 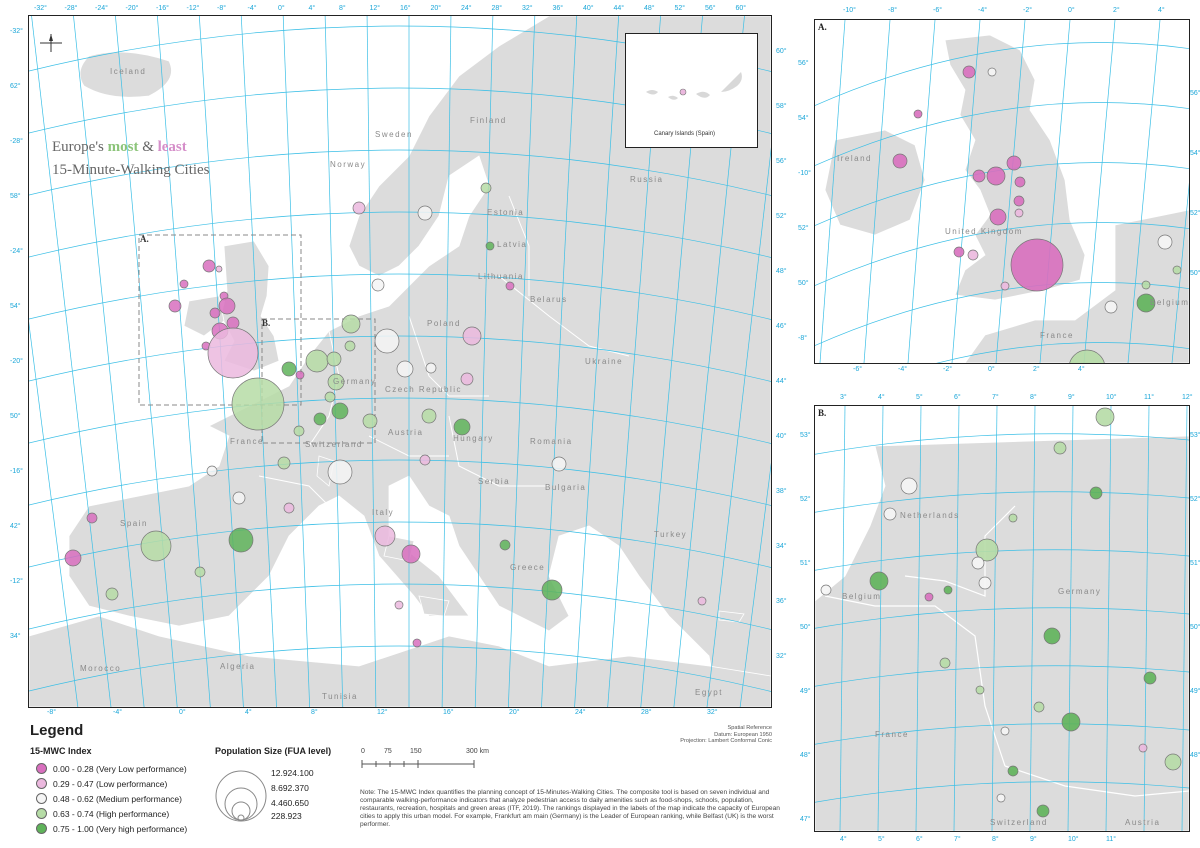 What do you see at coordinates (1002, 191) in the screenshot?
I see `inset-a-map` at bounding box center [1002, 191].